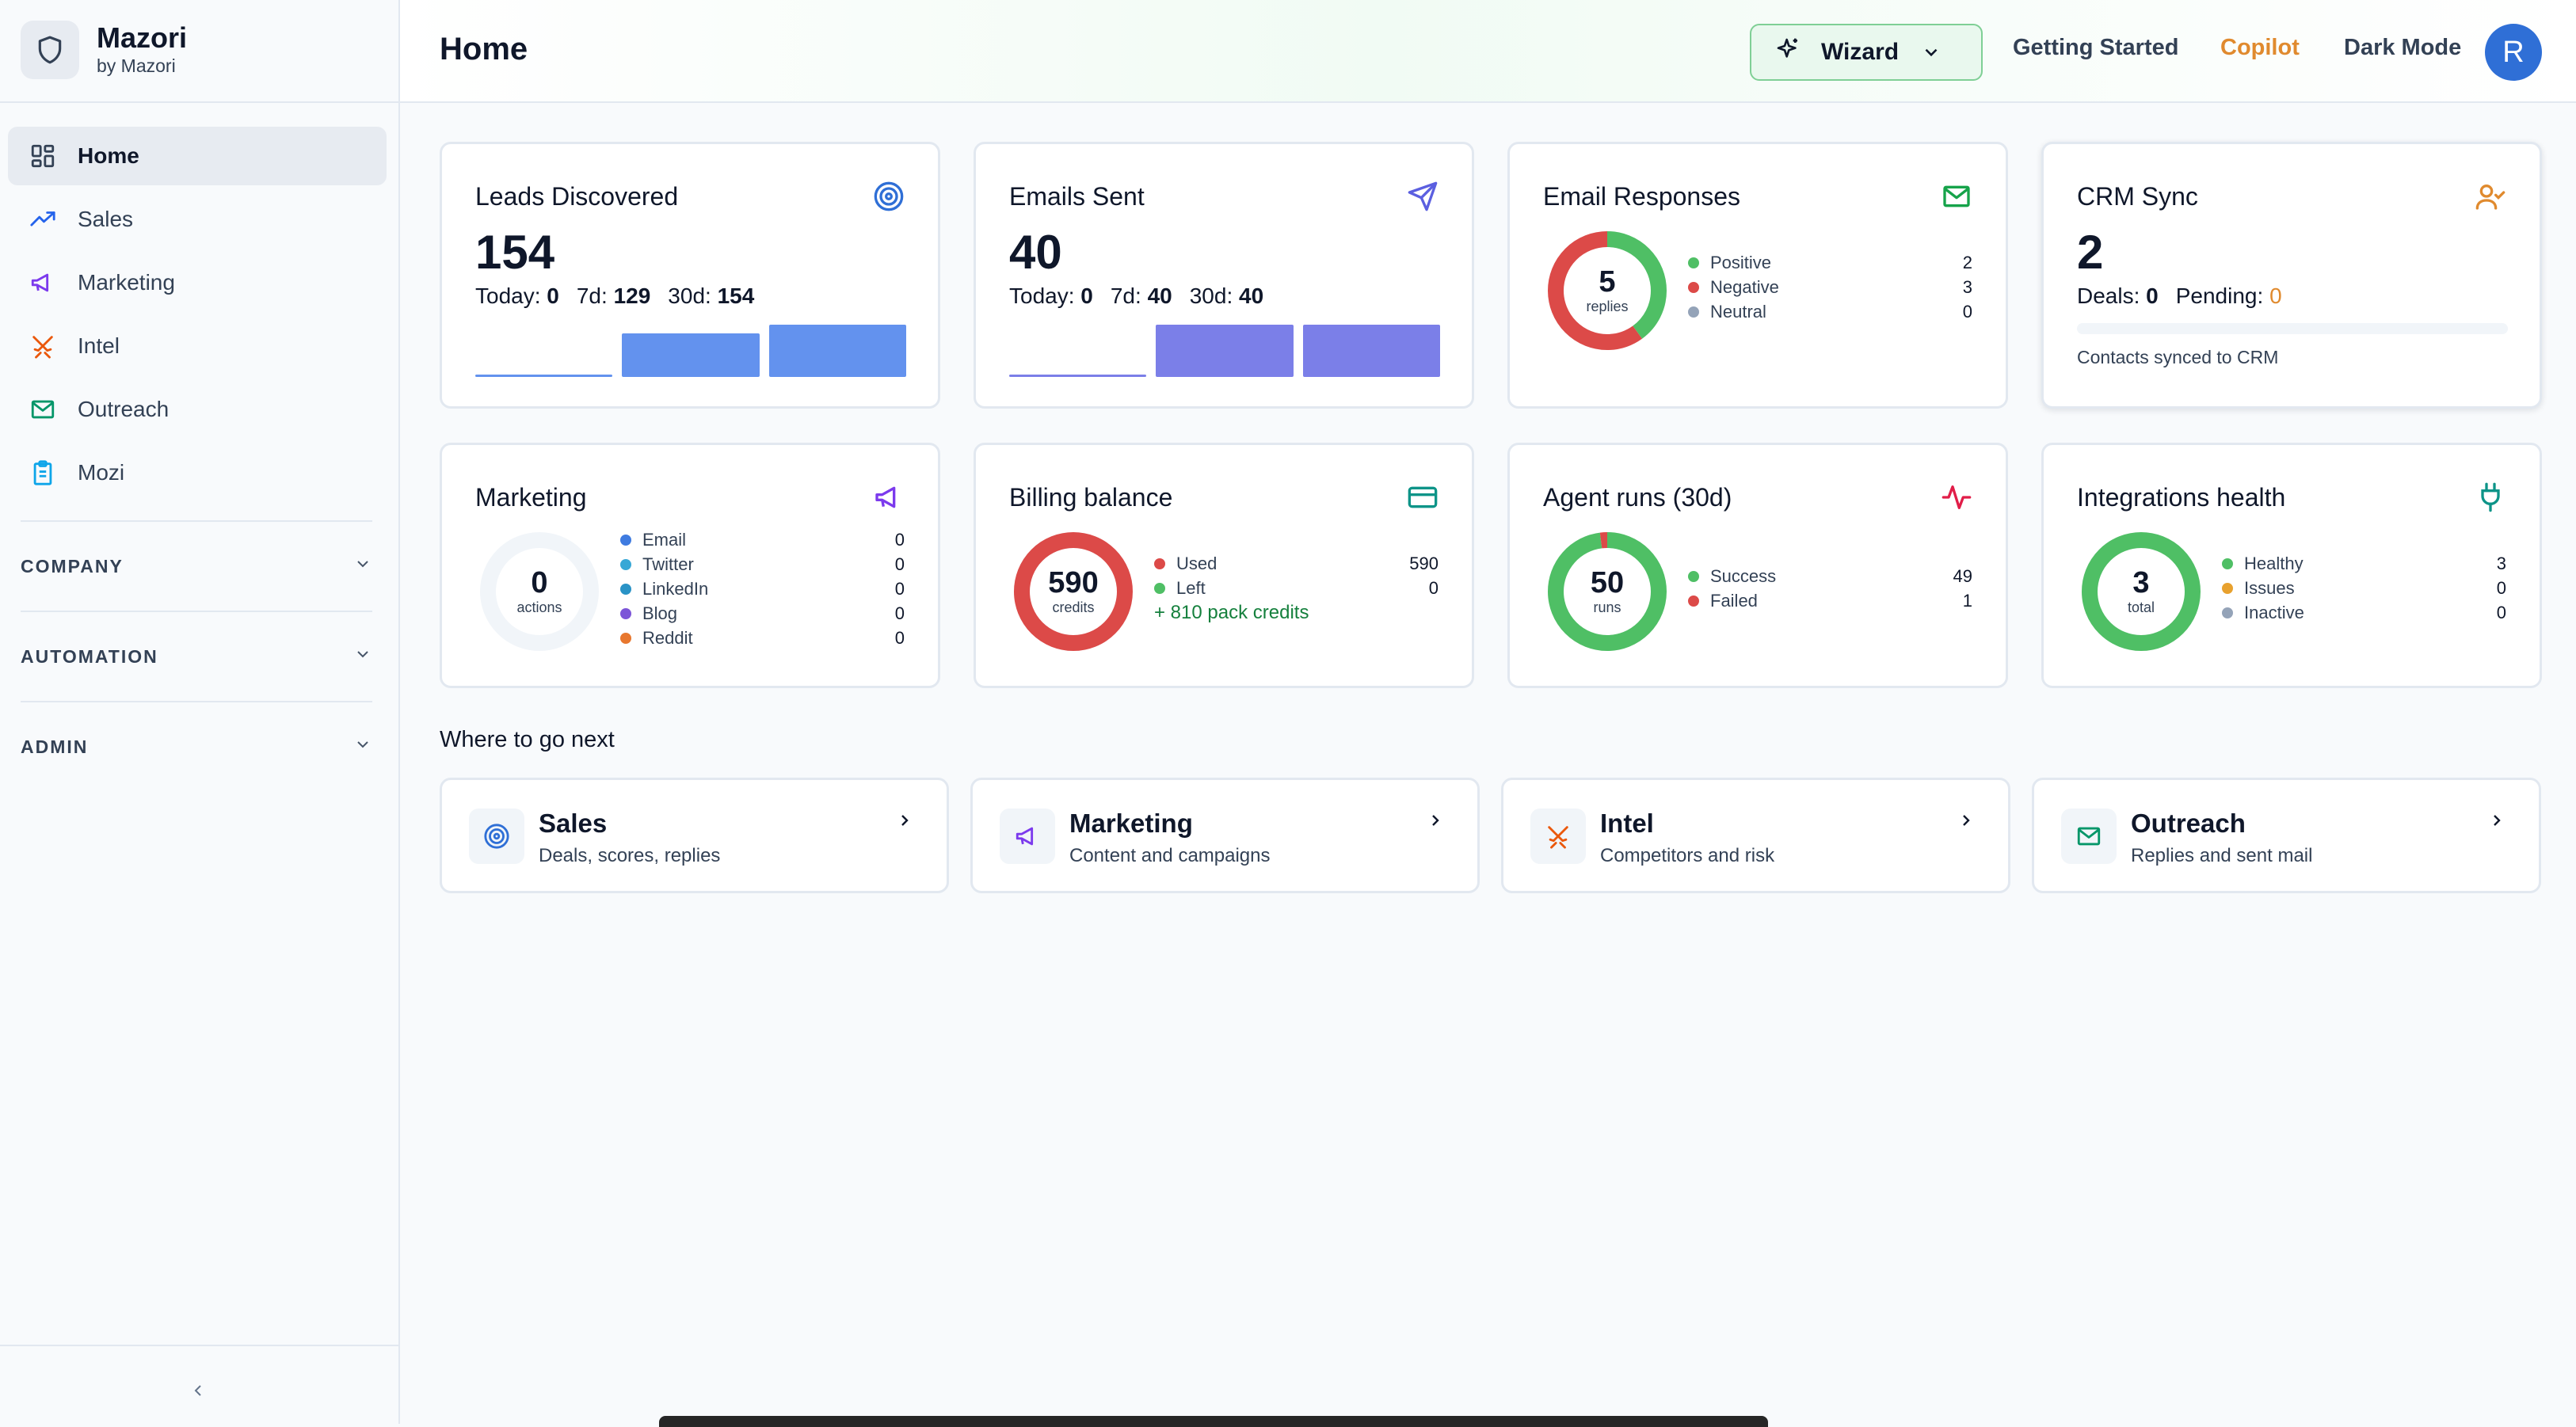 This screenshot has height=1427, width=2576. What do you see at coordinates (623, 296) in the screenshot?
I see `leads-period-stats: Today: 0 7d: 129 30d: 154` at bounding box center [623, 296].